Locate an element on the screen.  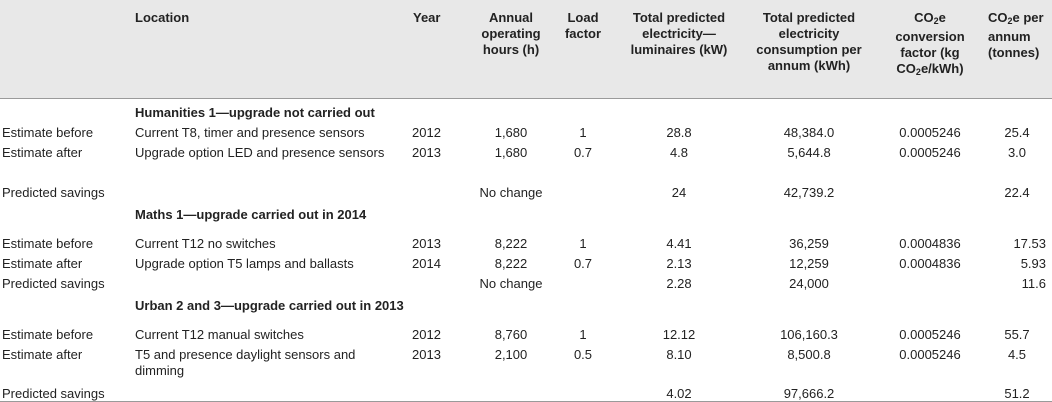
row-kw: 24 is located at coordinates (679, 192).